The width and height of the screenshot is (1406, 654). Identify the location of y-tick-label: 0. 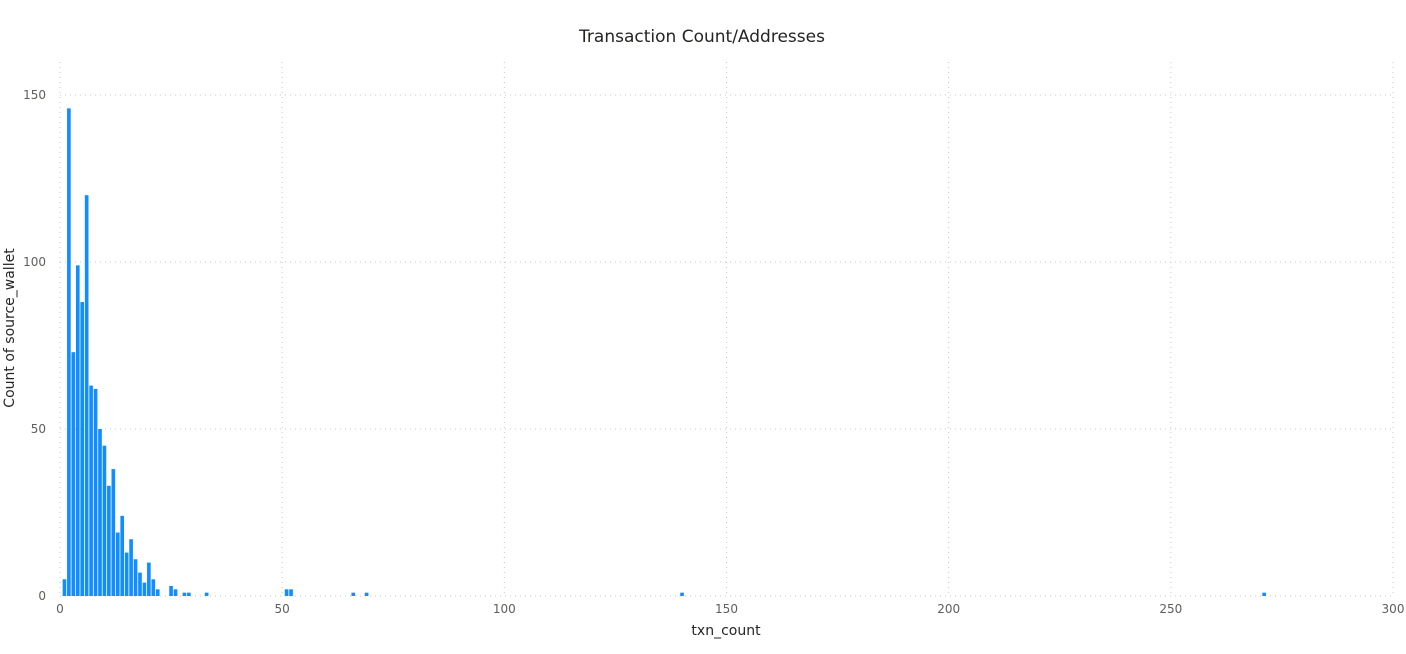
(42, 596).